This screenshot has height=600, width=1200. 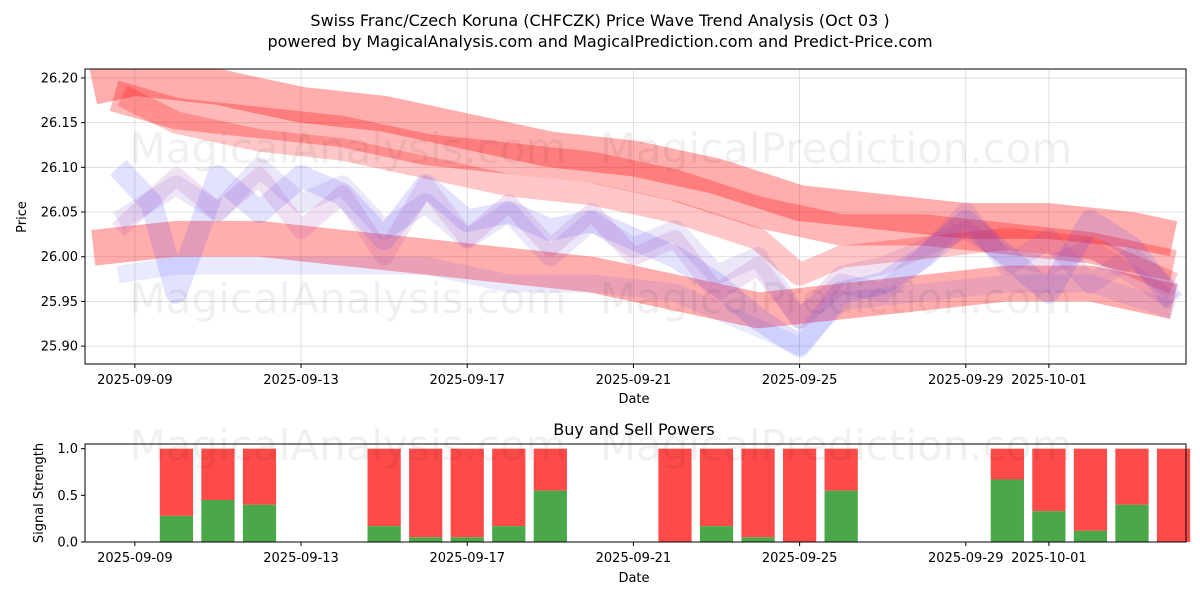 What do you see at coordinates (301, 380) in the screenshot?
I see `price-x-tick-label: 2025-09-13` at bounding box center [301, 380].